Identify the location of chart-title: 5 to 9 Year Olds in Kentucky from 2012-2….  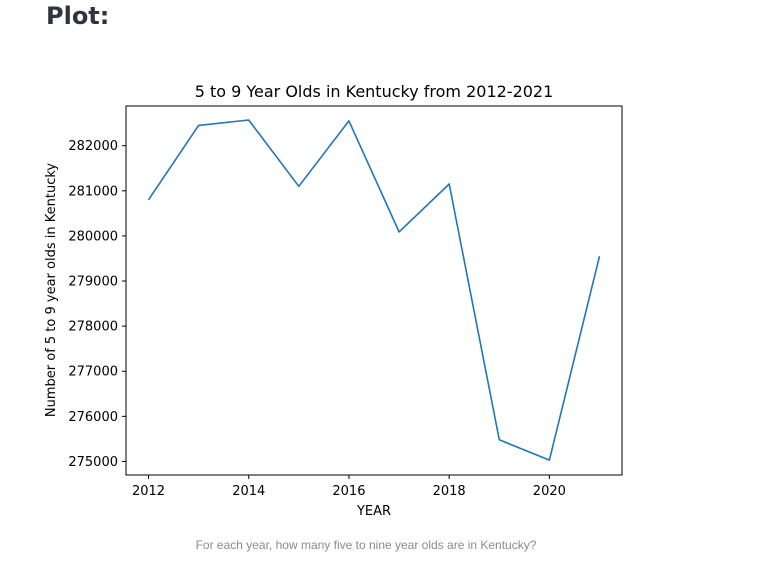
(374, 91).